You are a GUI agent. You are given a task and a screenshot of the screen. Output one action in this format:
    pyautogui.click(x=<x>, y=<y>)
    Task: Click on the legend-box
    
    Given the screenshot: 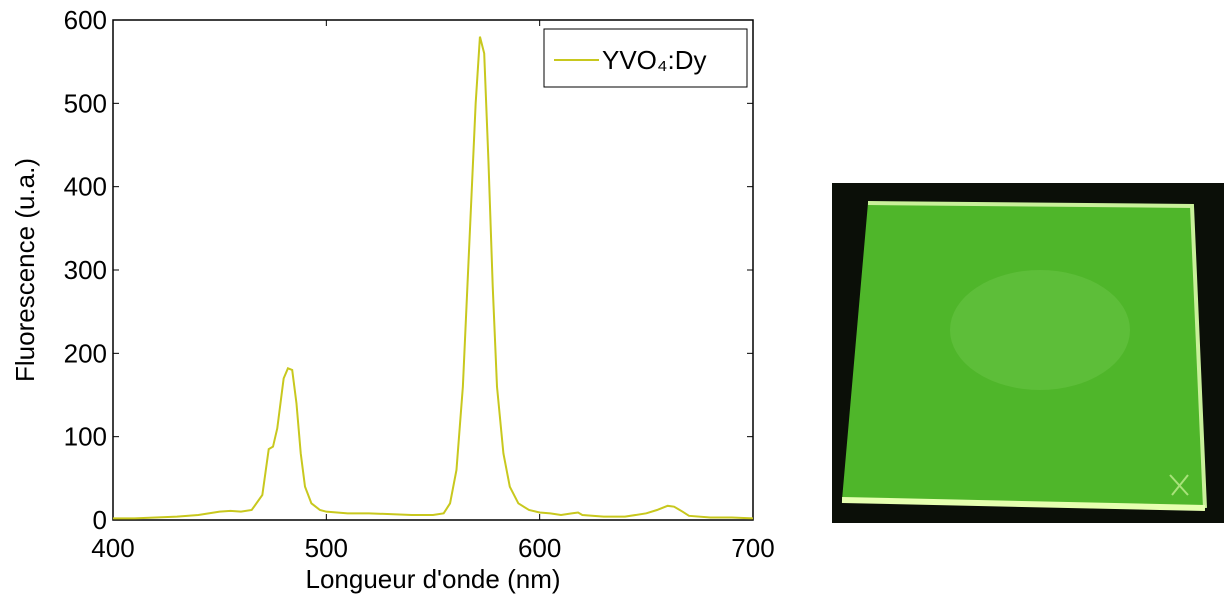 What is the action you would take?
    pyautogui.click(x=645, y=58)
    